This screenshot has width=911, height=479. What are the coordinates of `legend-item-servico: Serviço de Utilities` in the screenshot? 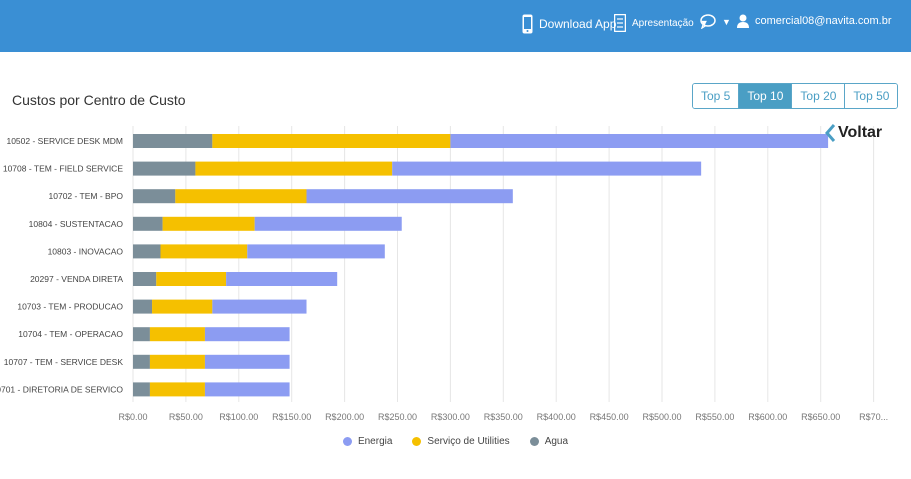 It's located at (461, 441).